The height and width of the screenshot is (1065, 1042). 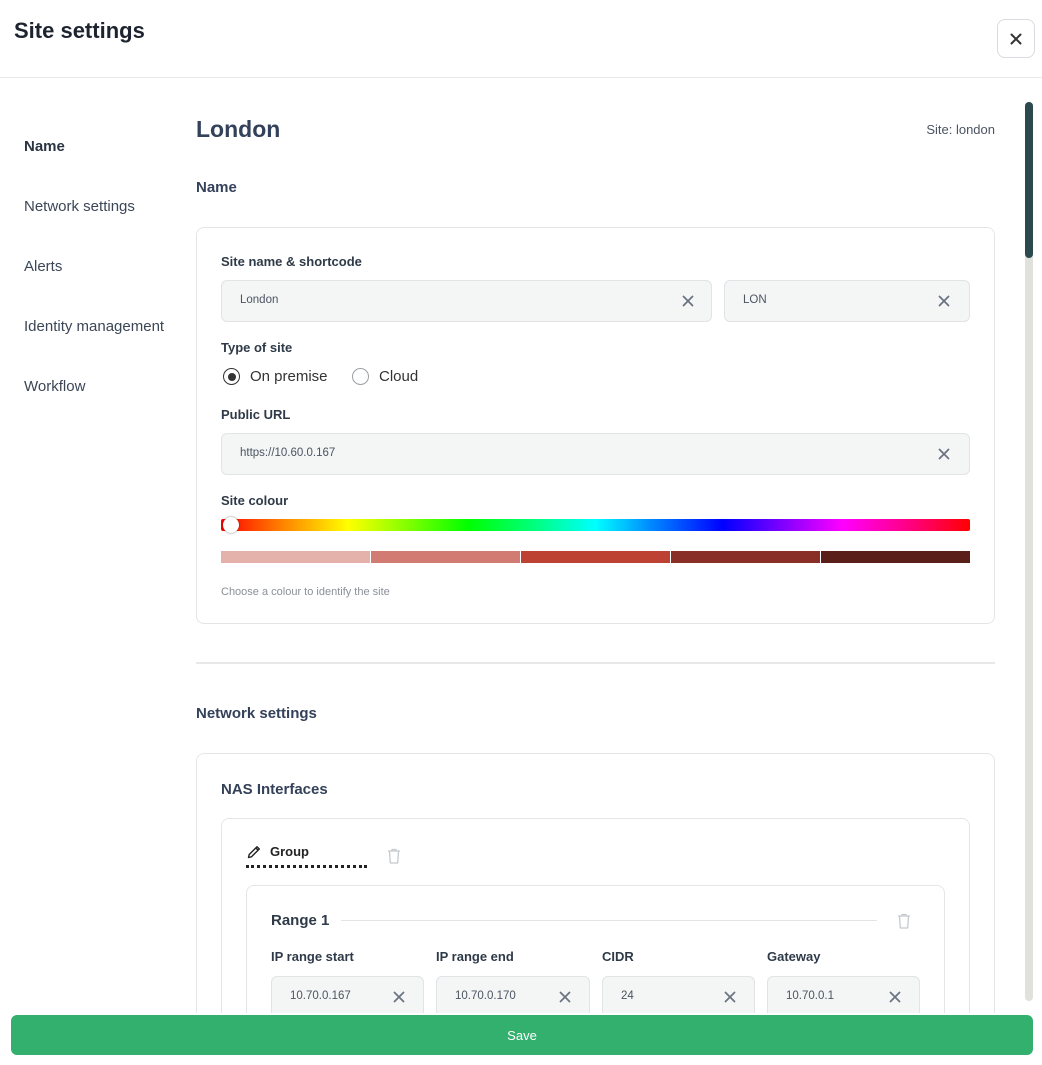 What do you see at coordinates (627, 996) in the screenshot?
I see `cidr-value: 24` at bounding box center [627, 996].